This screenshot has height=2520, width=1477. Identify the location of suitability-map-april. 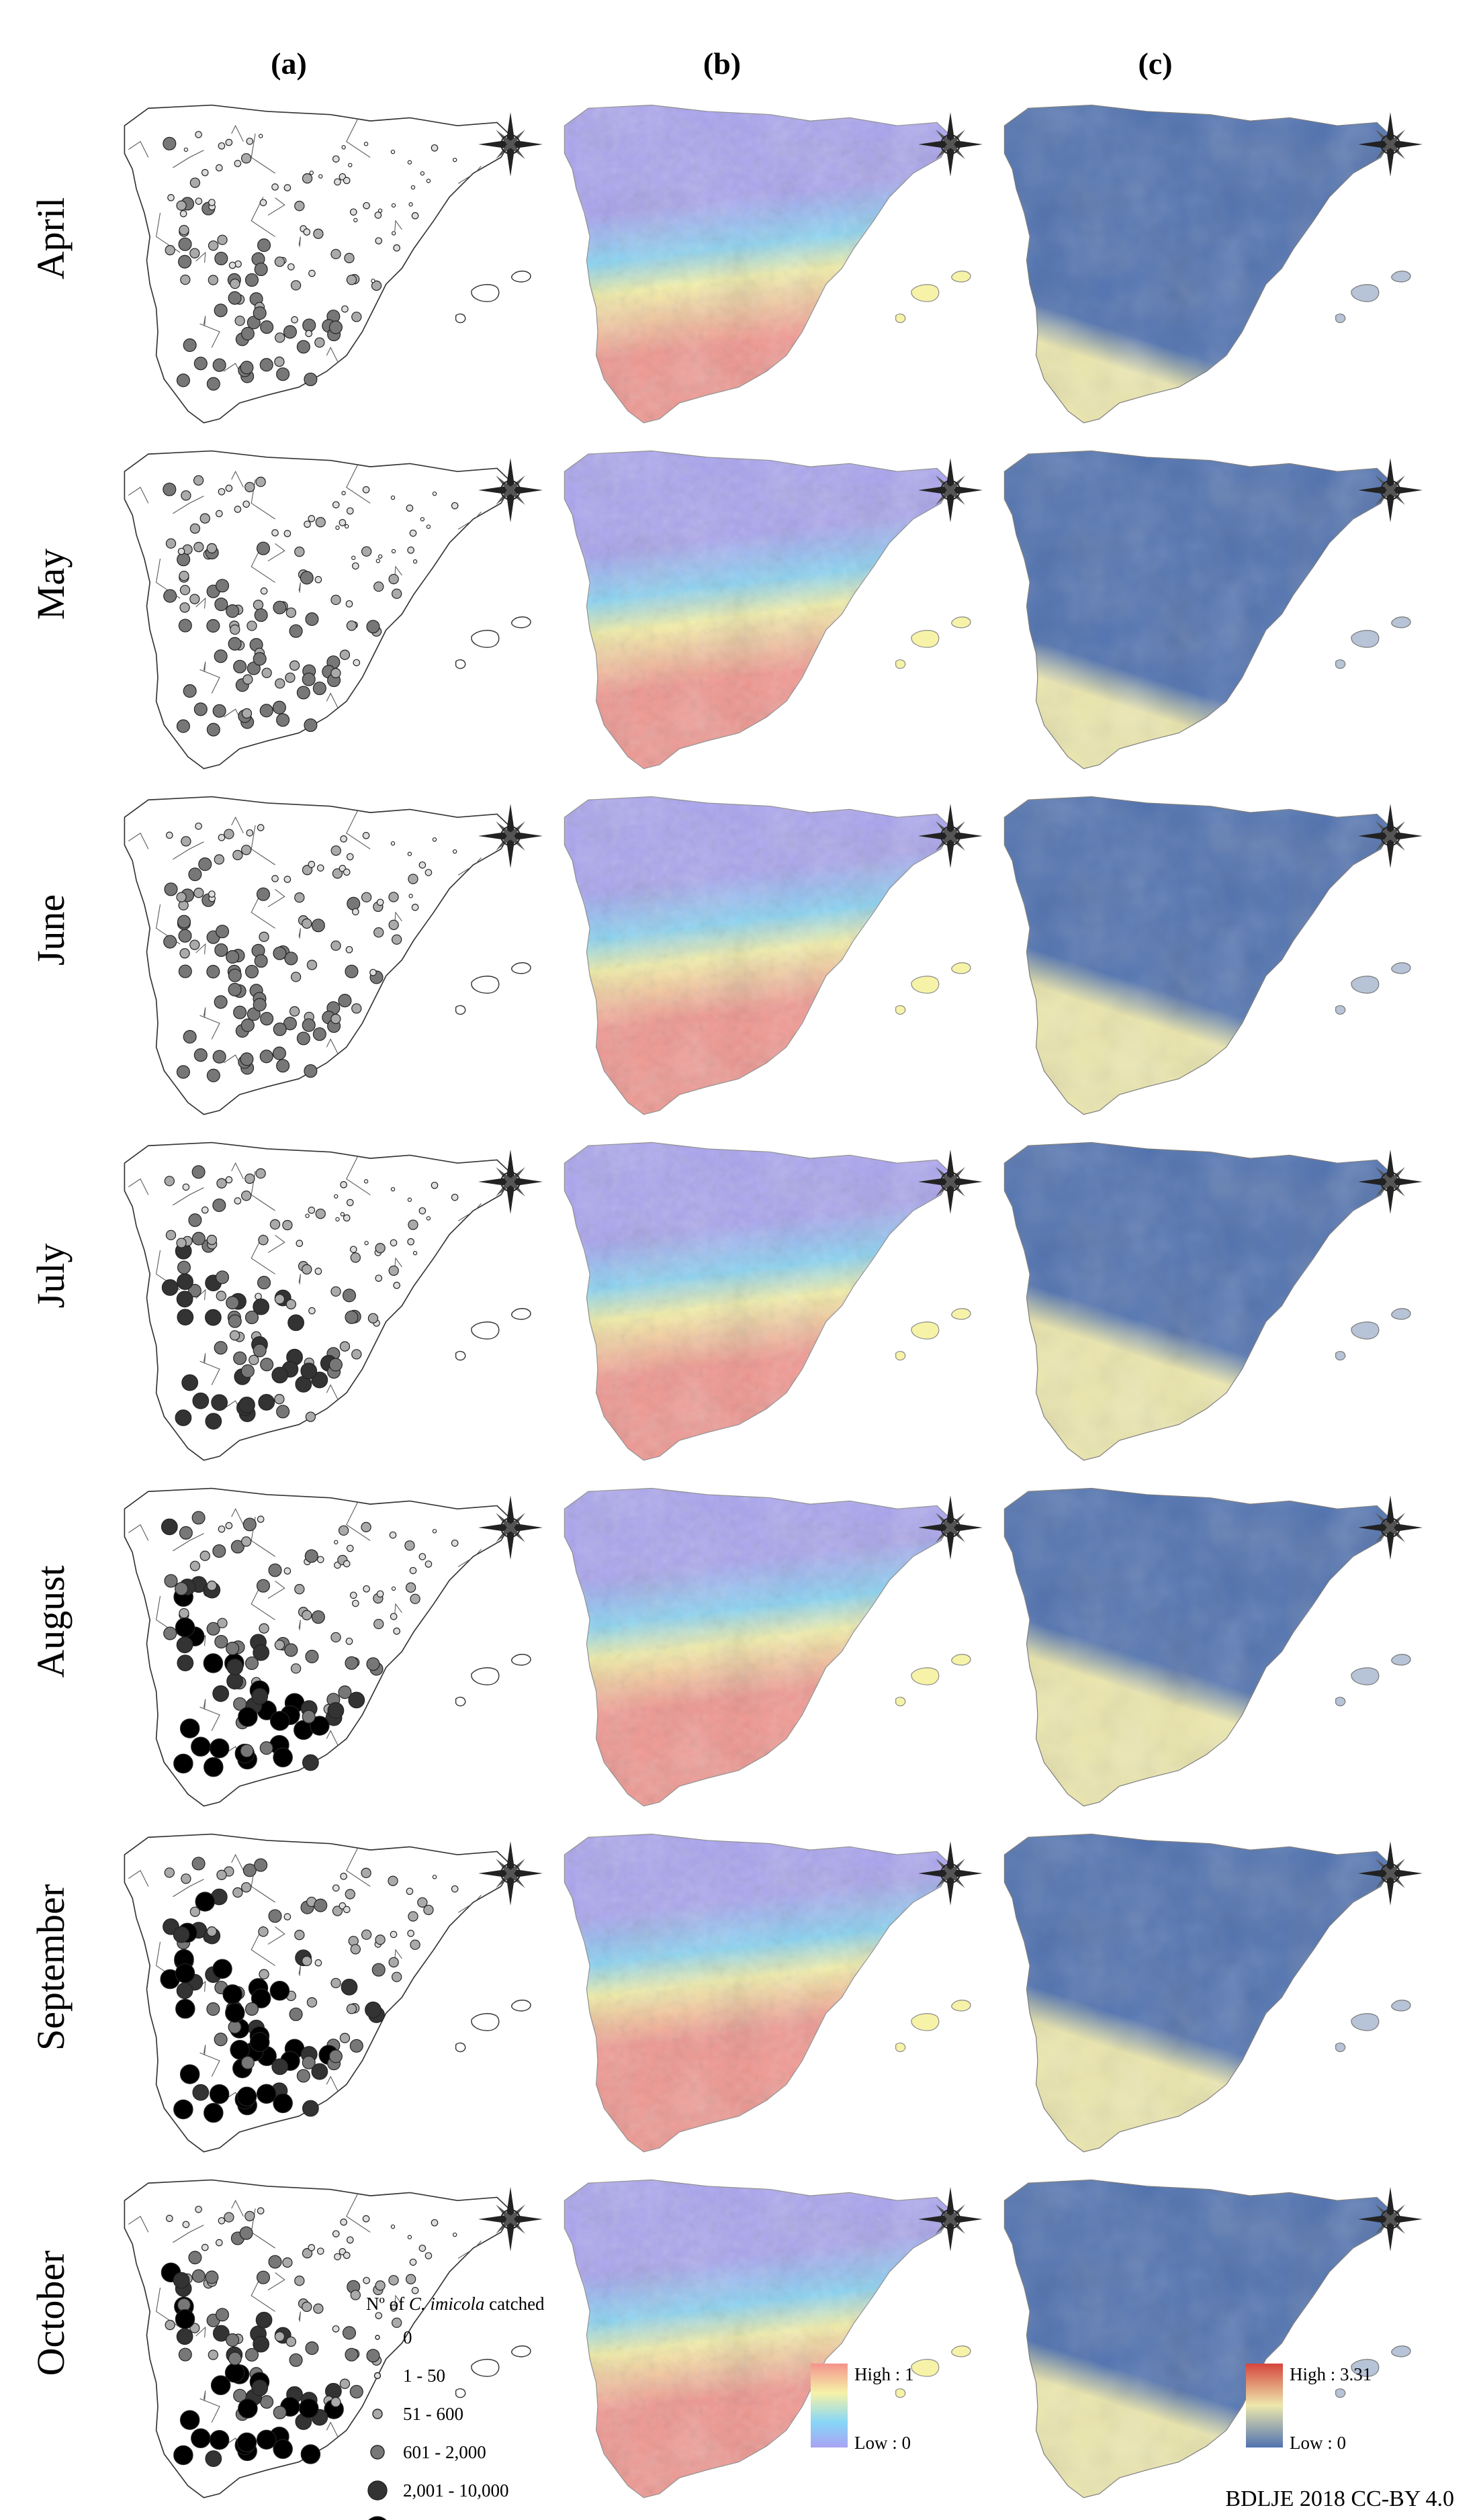
(768, 264).